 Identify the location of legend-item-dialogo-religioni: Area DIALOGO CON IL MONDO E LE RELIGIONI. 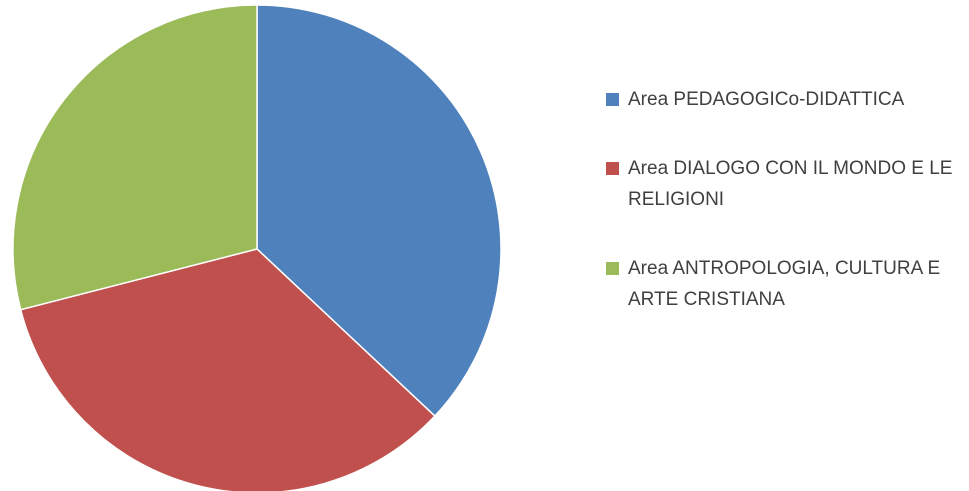
(786, 184).